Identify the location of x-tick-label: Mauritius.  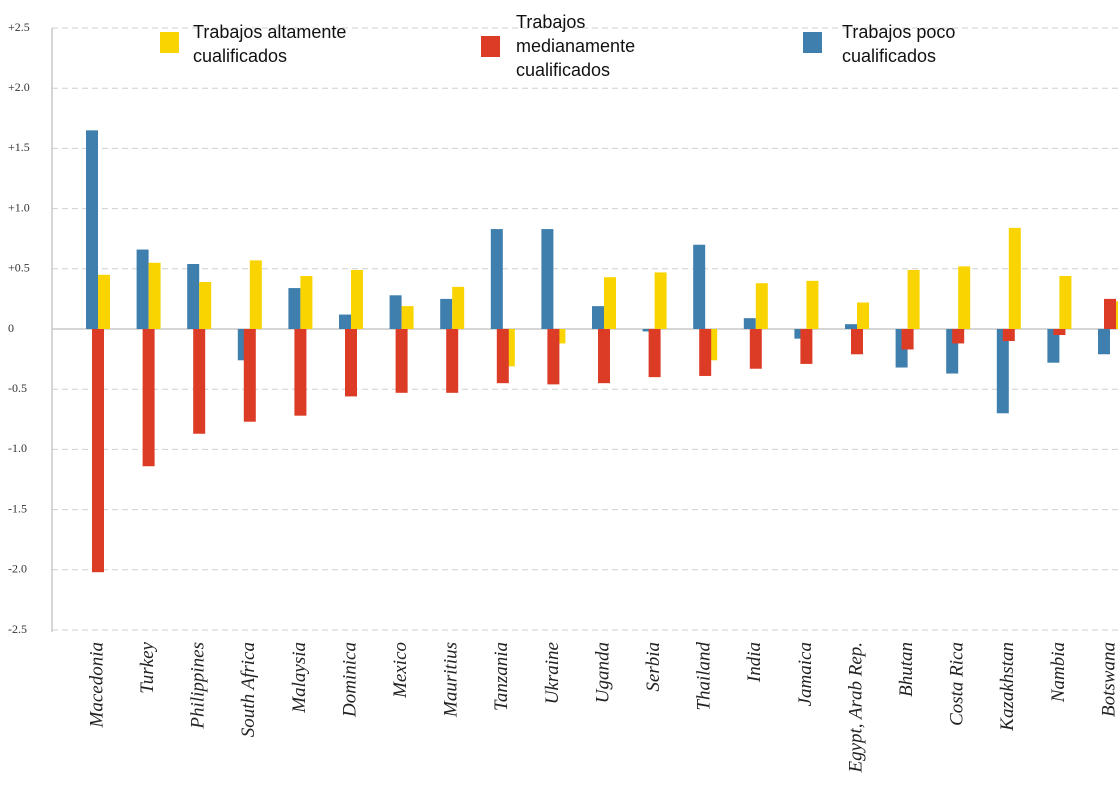
(451, 680).